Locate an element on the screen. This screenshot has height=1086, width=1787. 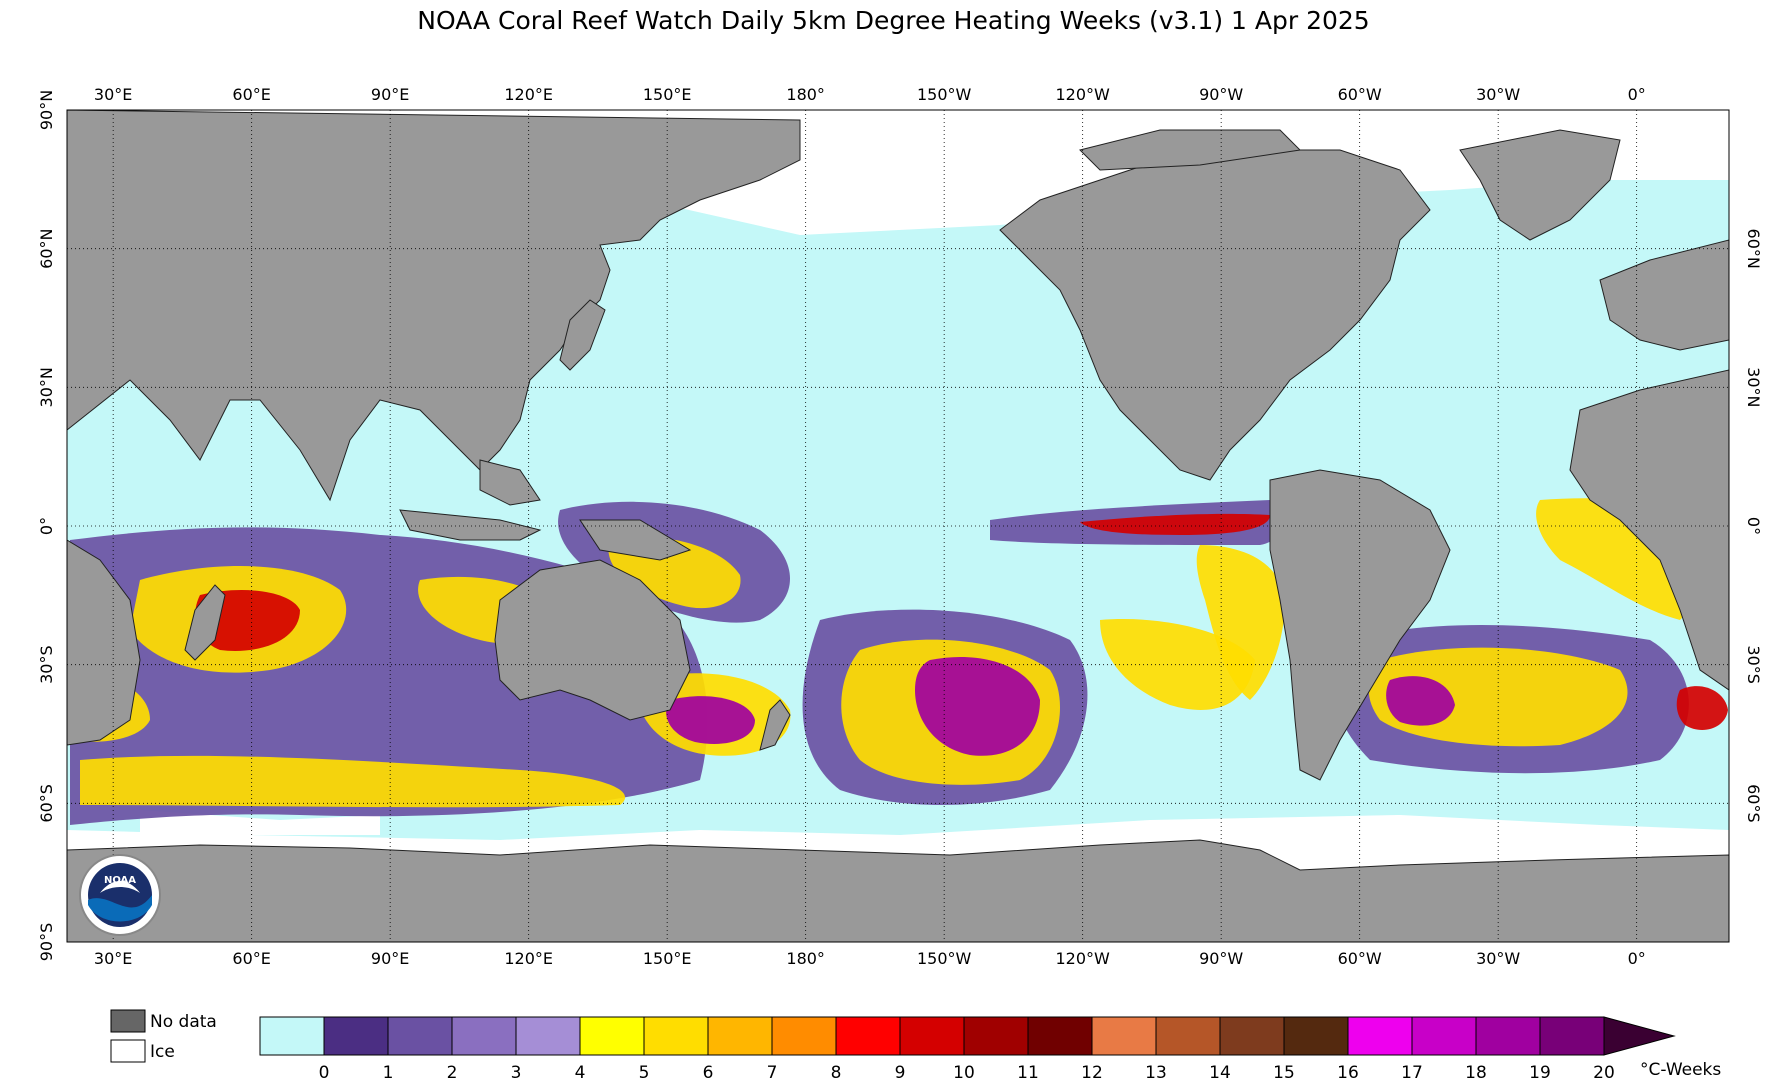
lat-tick-right: 30°S is located at coordinates (1753, 664).